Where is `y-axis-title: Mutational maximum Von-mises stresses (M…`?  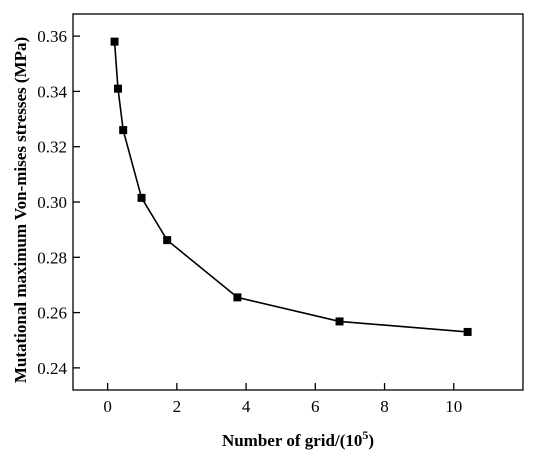
y-axis-title: Mutational maximum Von-mises stresses (M… is located at coordinates (20, 210).